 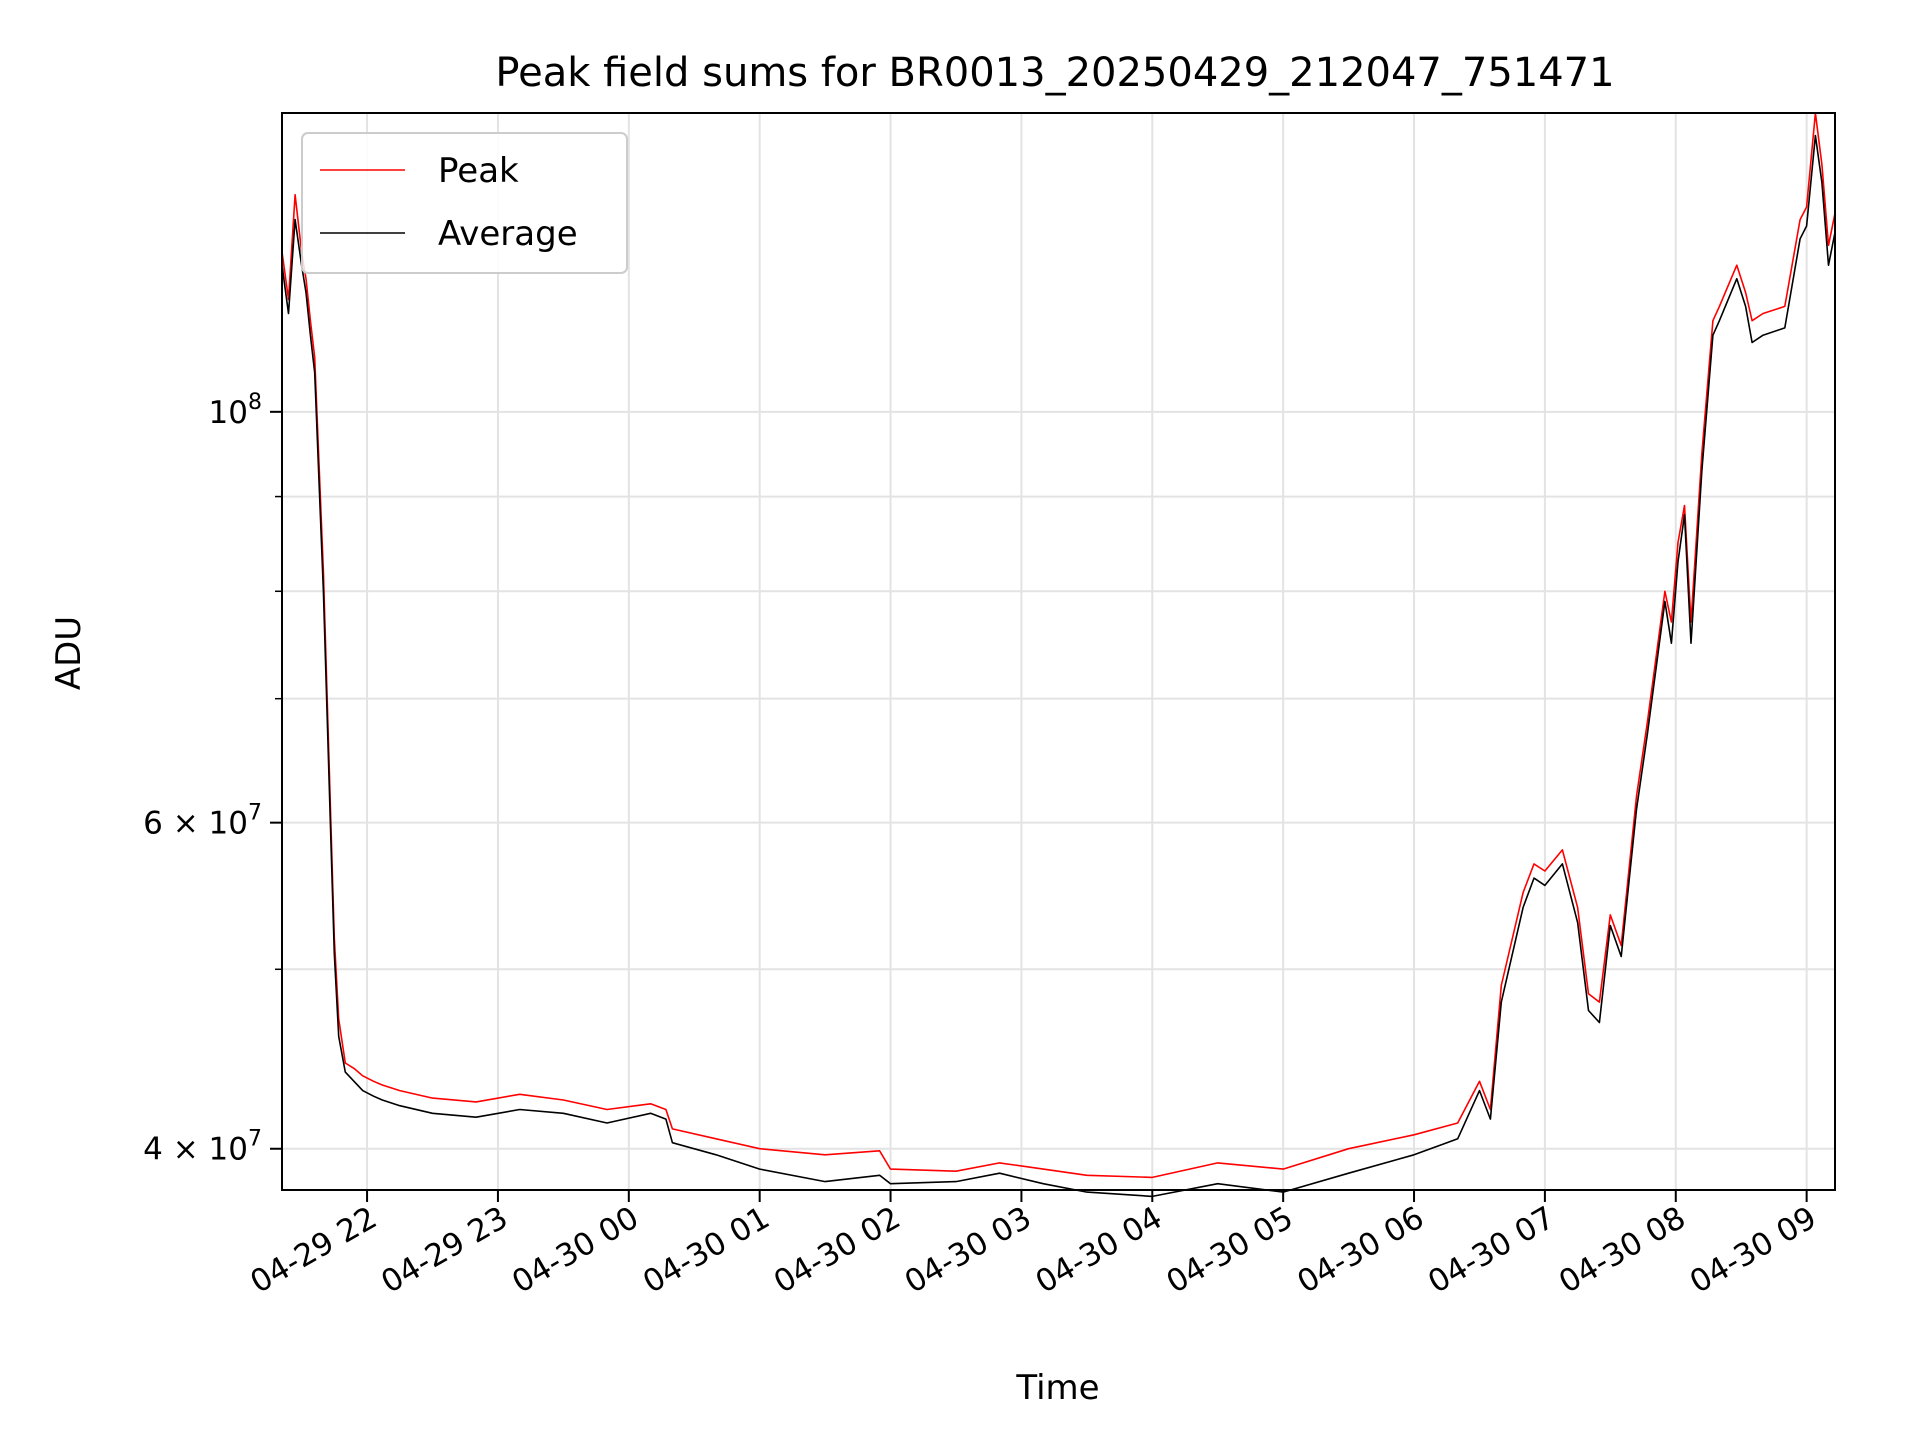 I want to click on y-tick-label: 6 × 107, so click(x=202, y=821).